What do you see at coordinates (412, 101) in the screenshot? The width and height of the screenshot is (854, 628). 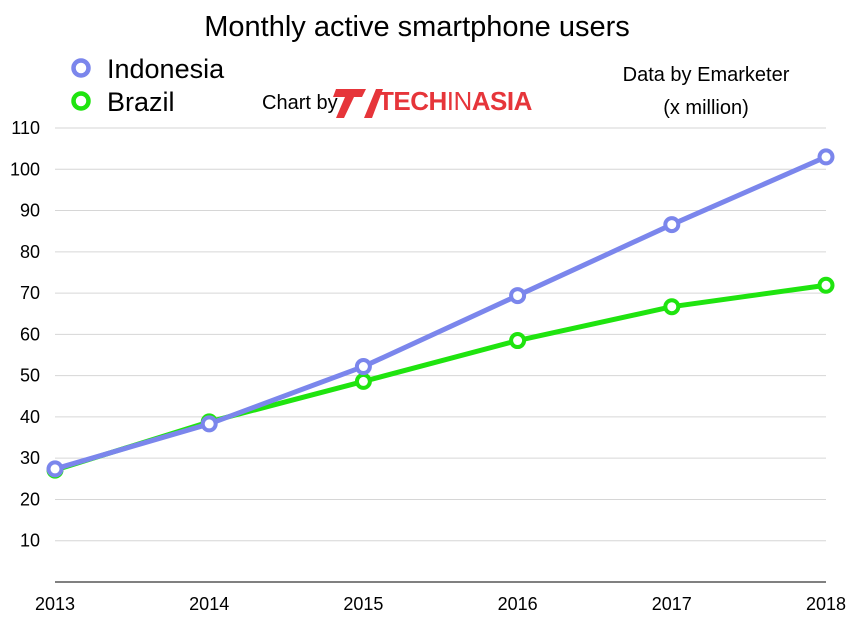 I see `brand-tech-text: TECH` at bounding box center [412, 101].